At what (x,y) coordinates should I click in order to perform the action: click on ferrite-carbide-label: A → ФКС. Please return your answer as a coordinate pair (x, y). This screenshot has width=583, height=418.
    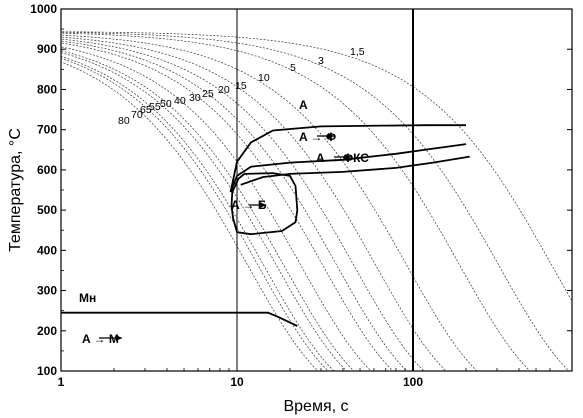
    Looking at the image, I should click on (342, 158).